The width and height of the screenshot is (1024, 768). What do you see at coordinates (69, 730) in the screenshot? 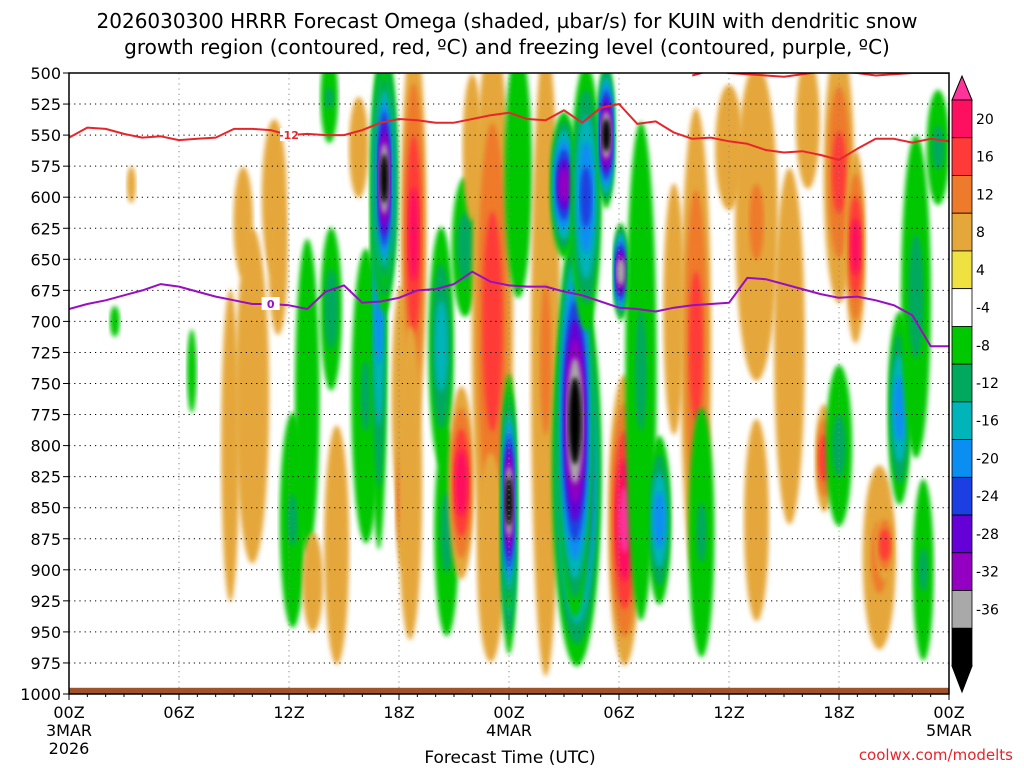
I see `x-tick-sublabel-h0: 3MAR` at bounding box center [69, 730].